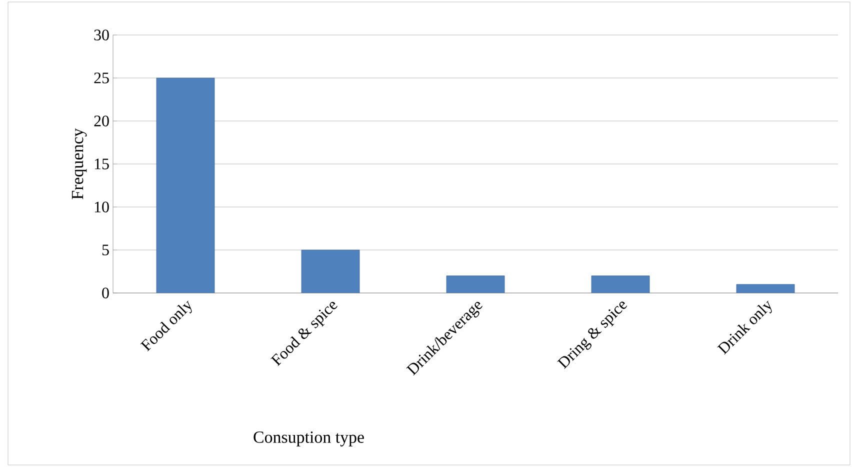 The height and width of the screenshot is (467, 852). What do you see at coordinates (101, 207) in the screenshot?
I see `y-tick-label: 10` at bounding box center [101, 207].